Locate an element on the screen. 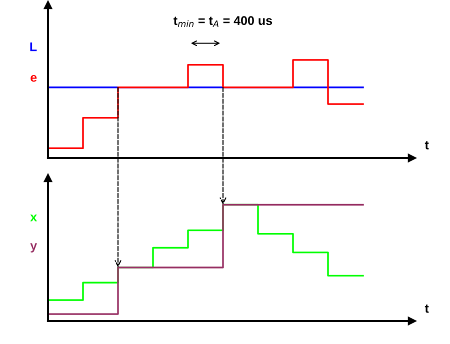 The height and width of the screenshot is (344, 450). text: L is located at coordinates (33, 47).